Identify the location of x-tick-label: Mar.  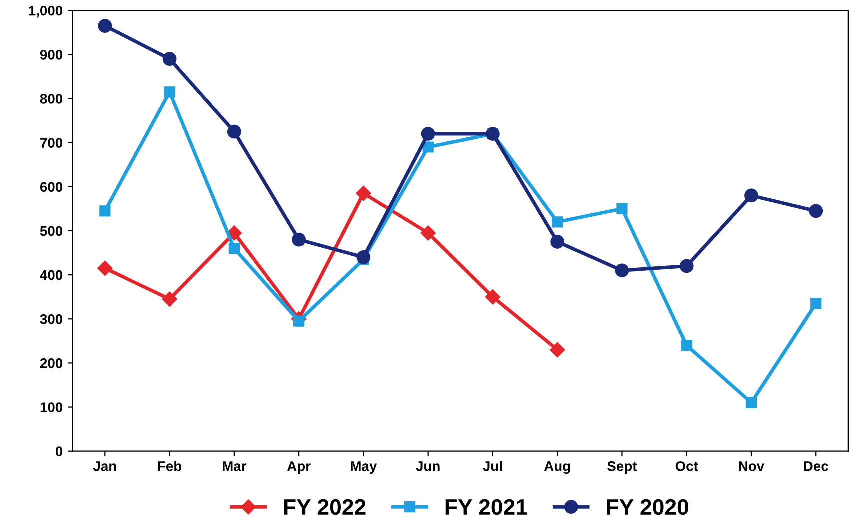
(235, 467).